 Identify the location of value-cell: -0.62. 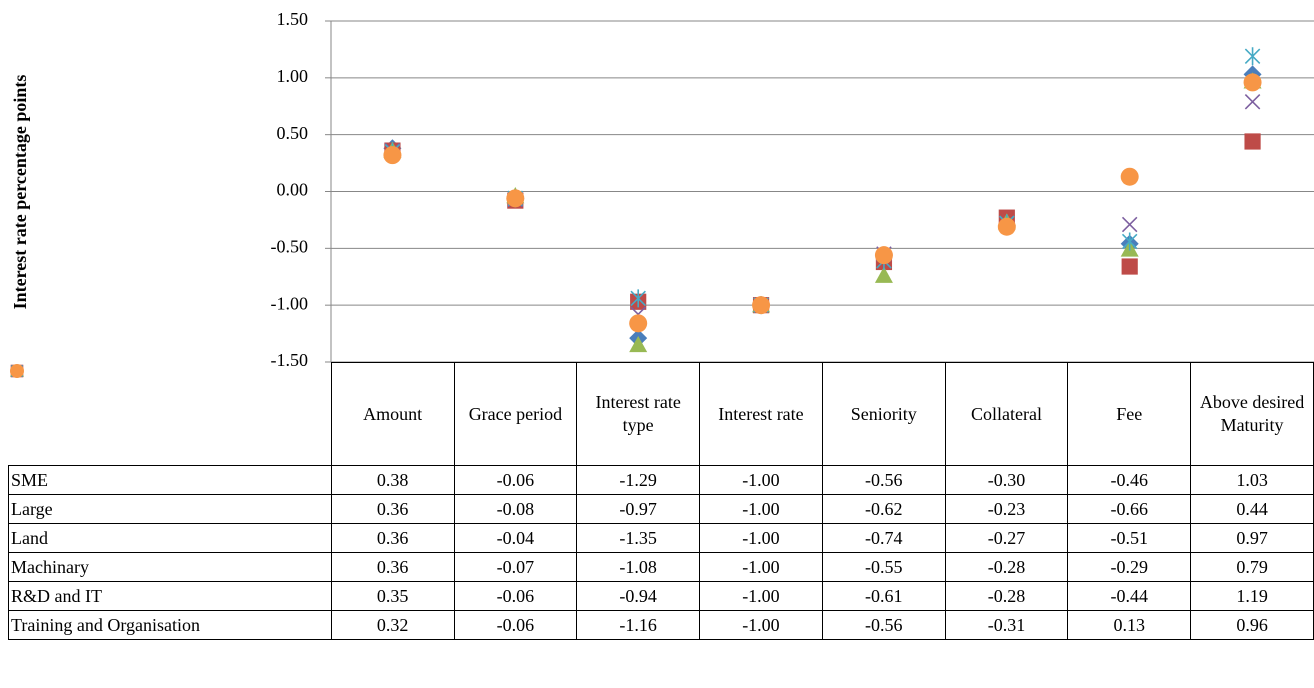
(883, 509).